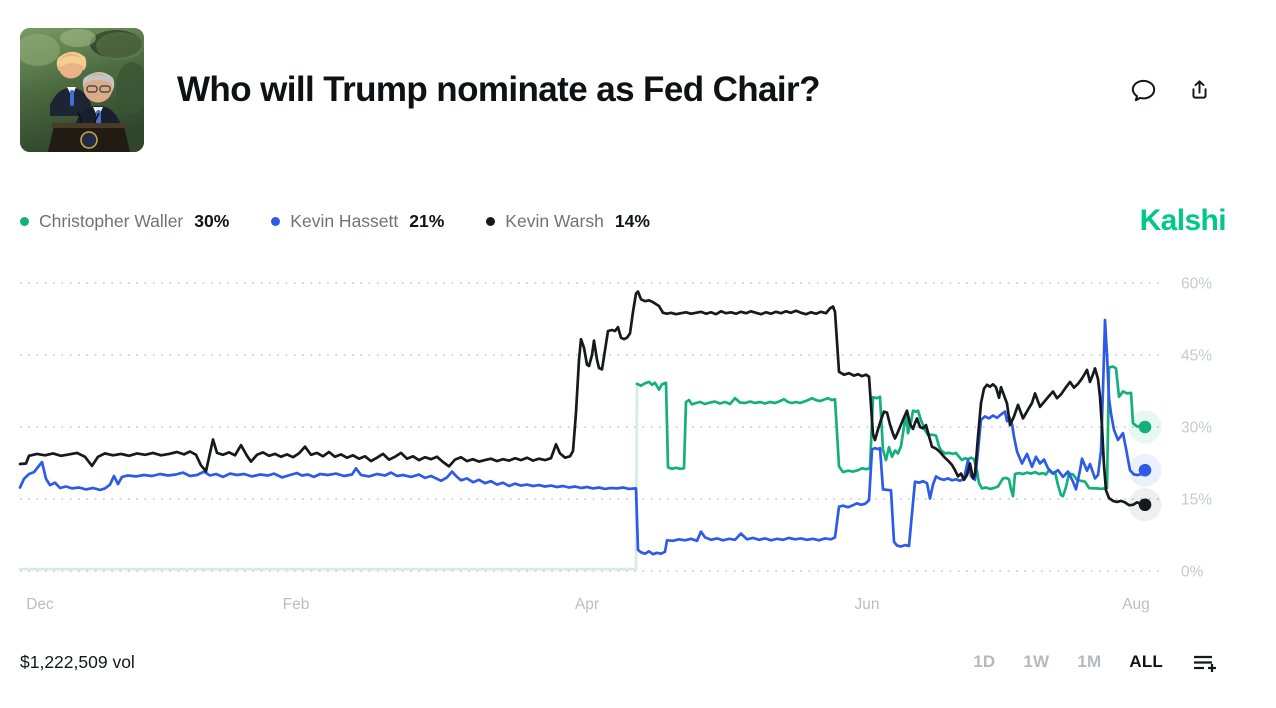  Describe the element at coordinates (1036, 661) in the screenshot. I see `range-1w: 1W` at that location.